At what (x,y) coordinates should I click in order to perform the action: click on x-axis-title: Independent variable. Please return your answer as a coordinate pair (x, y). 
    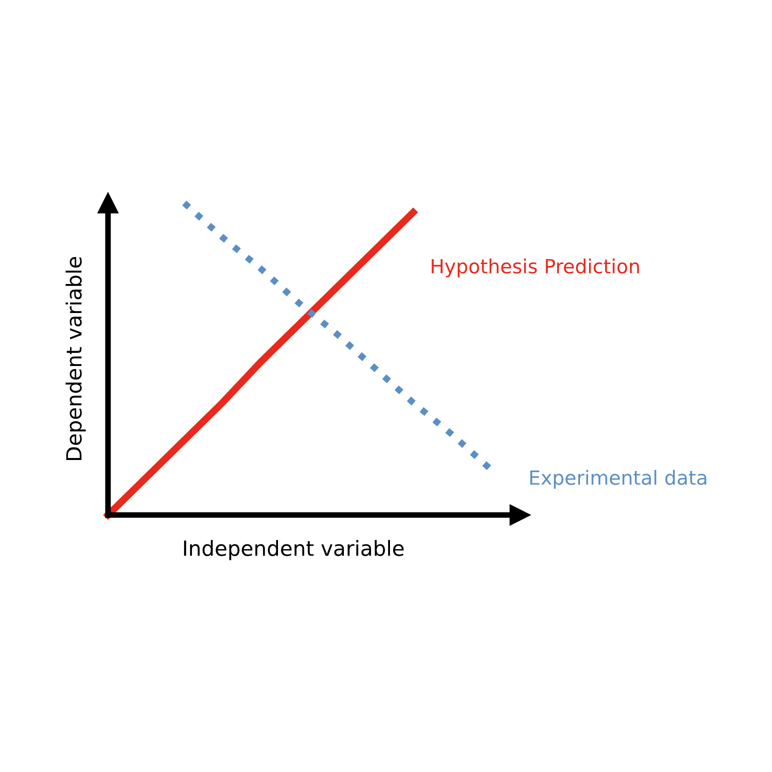
    Looking at the image, I should click on (294, 550).